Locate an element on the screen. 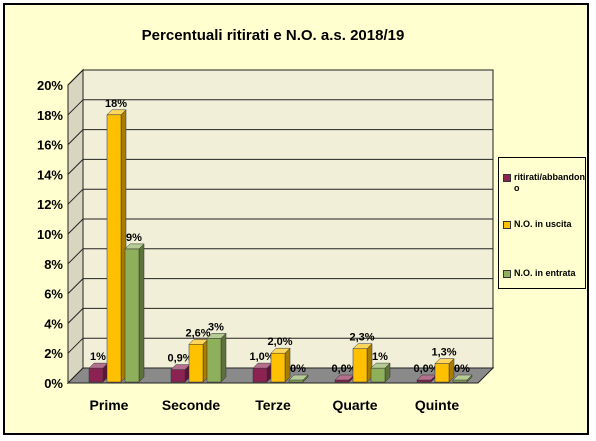  legend-label-no-uscita: N.O. in uscita is located at coordinates (543, 224).